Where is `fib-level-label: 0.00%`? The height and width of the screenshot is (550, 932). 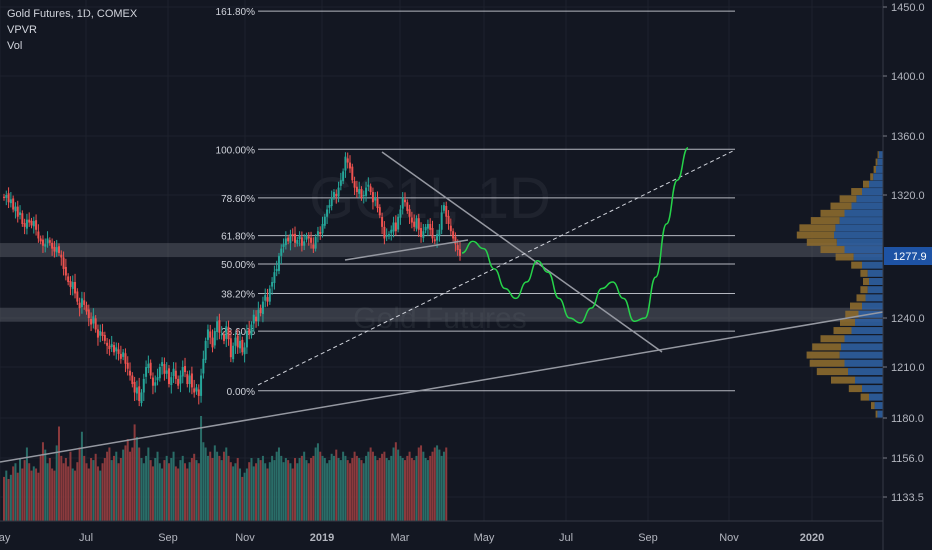
fib-level-label: 0.00% is located at coordinates (241, 392).